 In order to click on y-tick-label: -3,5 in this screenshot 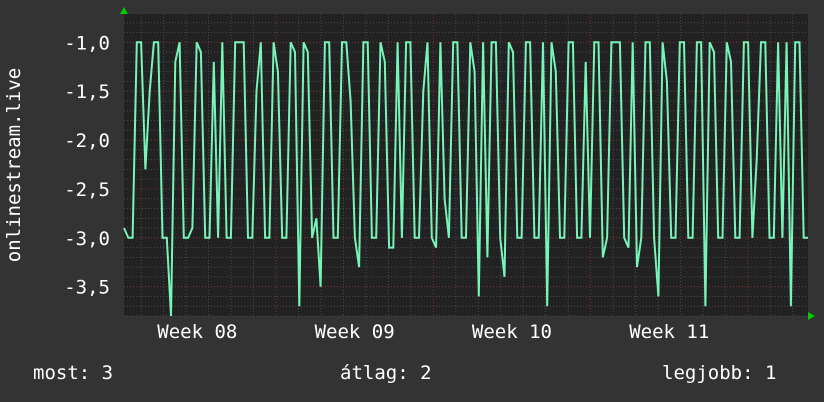, I will do `click(87, 288)`.